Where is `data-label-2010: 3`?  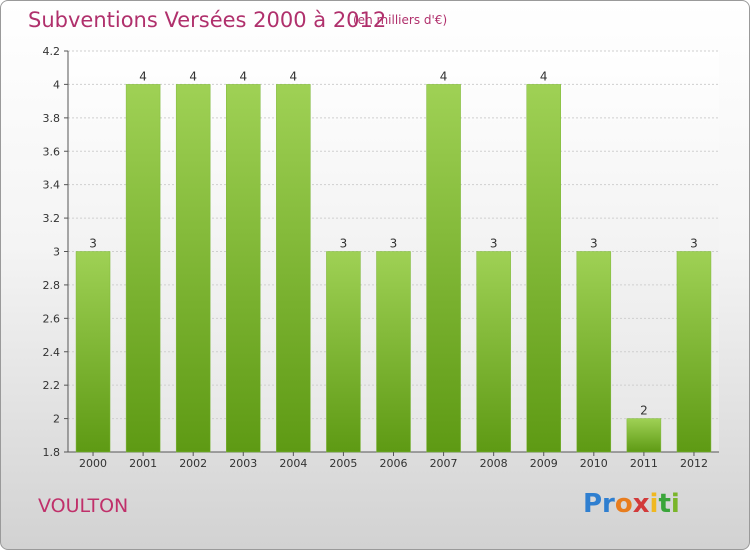
data-label-2010: 3 is located at coordinates (594, 244).